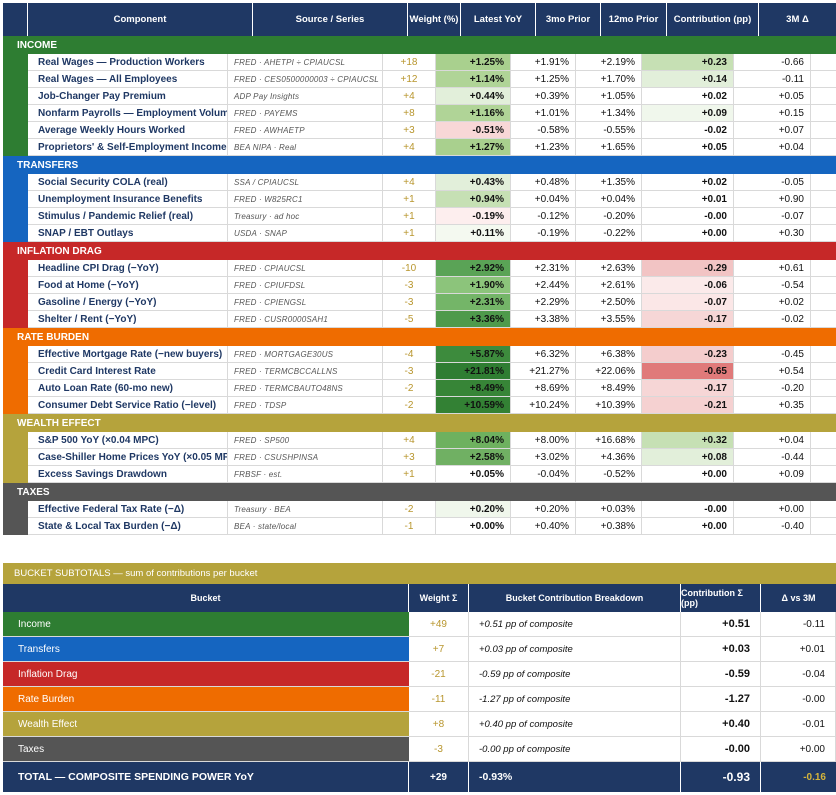 This screenshot has height=795, width=836. Describe the element at coordinates (305, 457) in the screenshot. I see `source-series: FRED · CSUSHPINSA` at that location.